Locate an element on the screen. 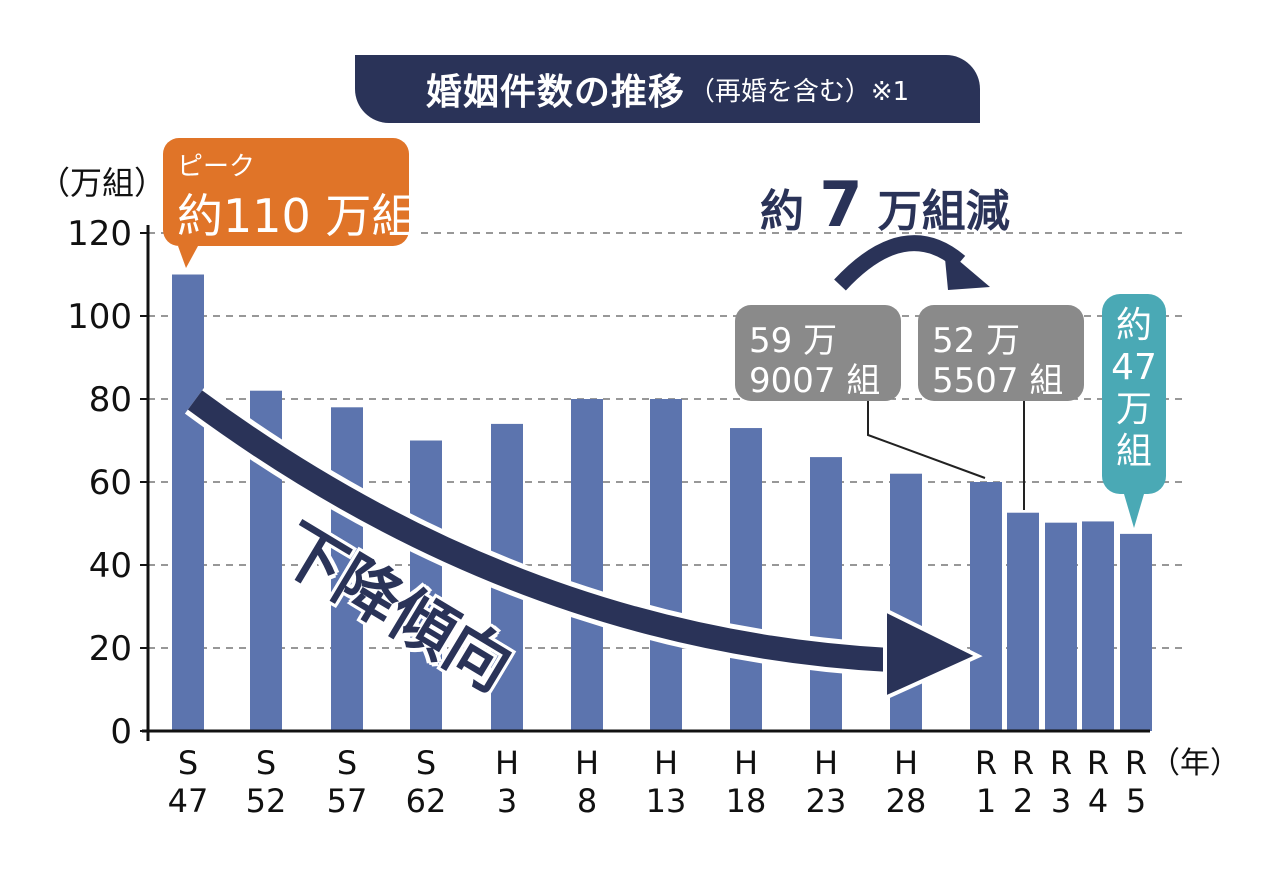 The height and width of the screenshot is (870, 1266). y-tick-label: 120 is located at coordinates (99, 234).